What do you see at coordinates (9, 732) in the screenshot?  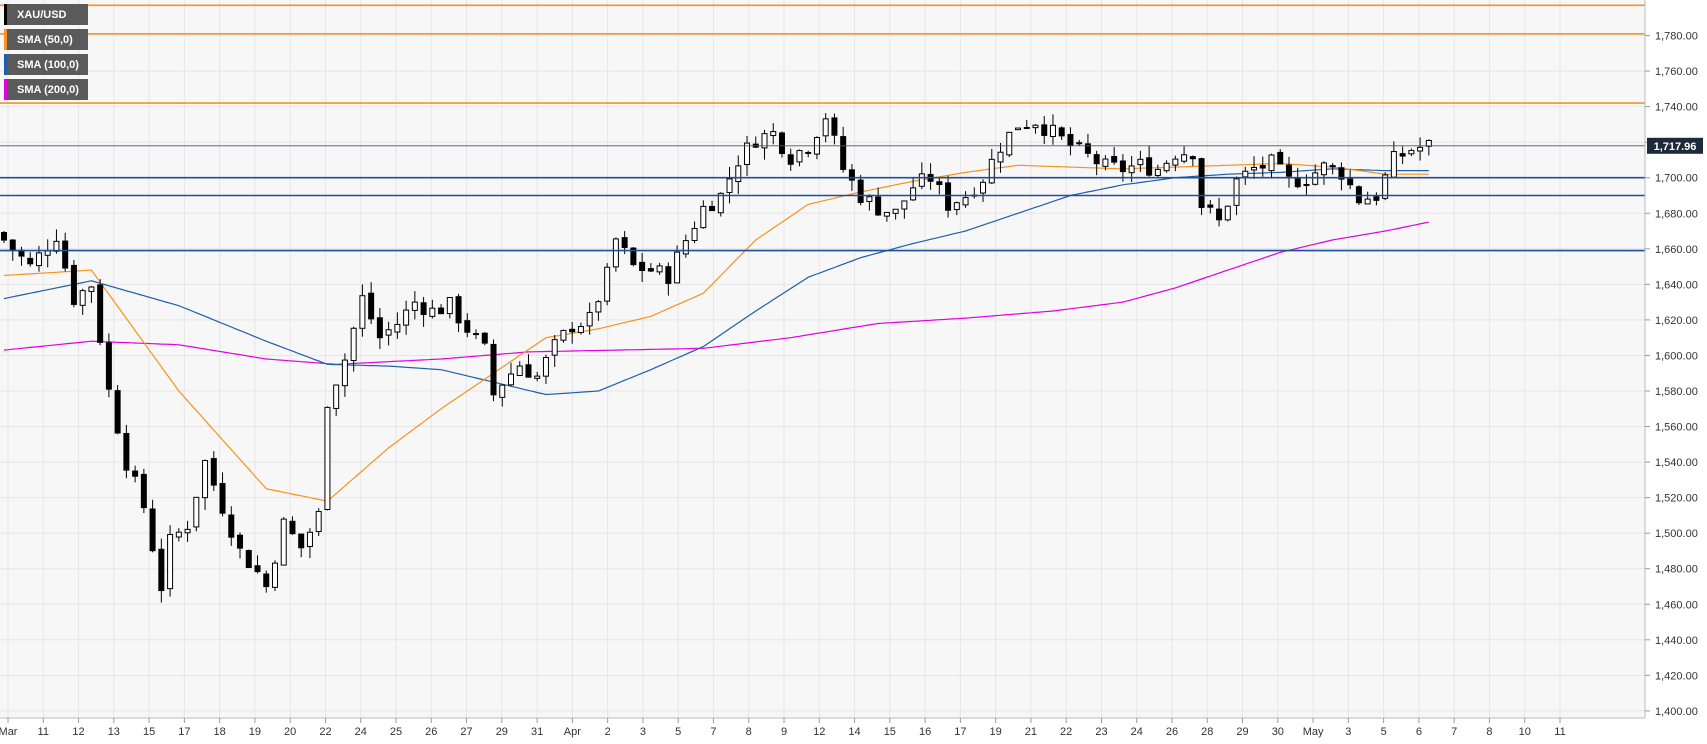 I see `x-tick-label: Mar` at bounding box center [9, 732].